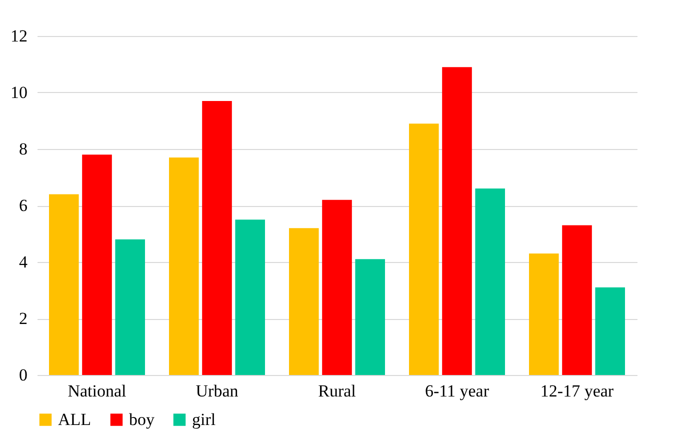  I want to click on x-tick-label: Rural, so click(337, 391).